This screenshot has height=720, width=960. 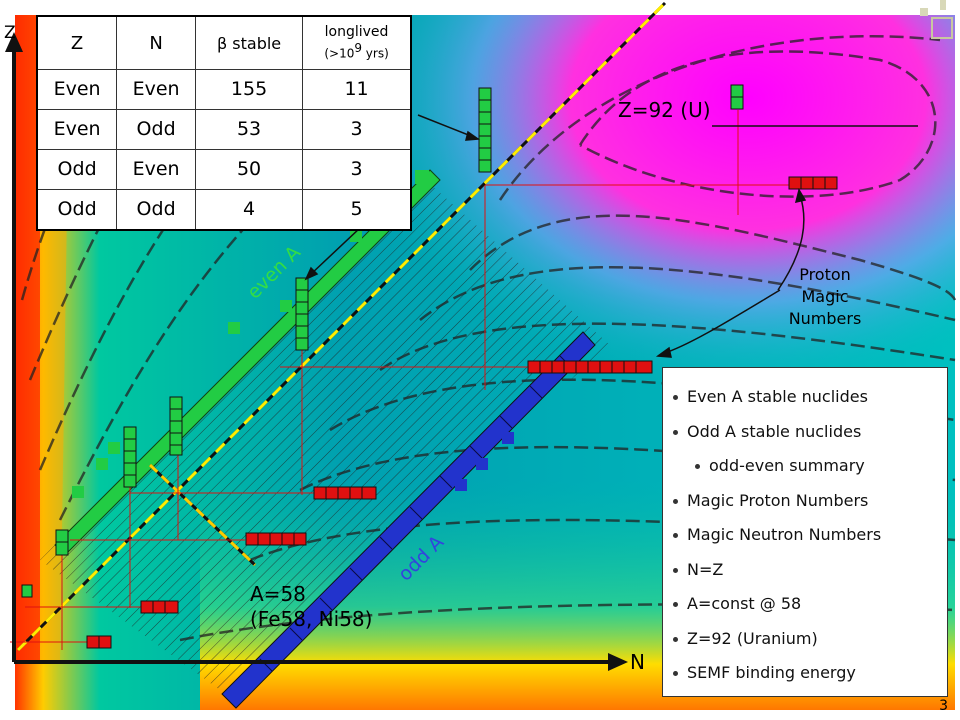 What do you see at coordinates (771, 672) in the screenshot?
I see `menu-item-label: SEMF binding energy` at bounding box center [771, 672].